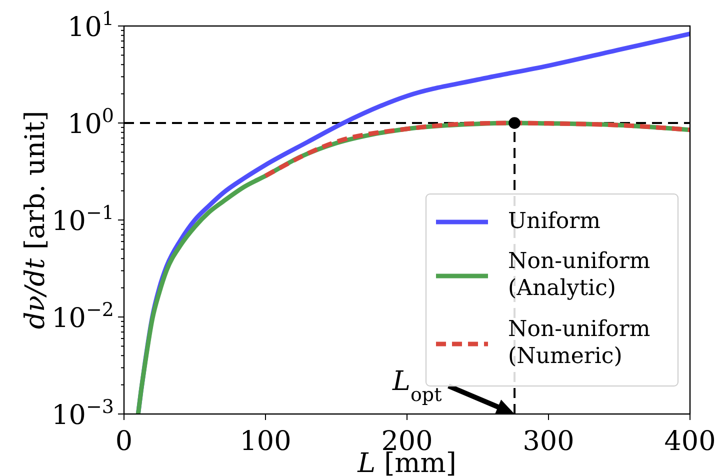  What do you see at coordinates (124, 441) in the screenshot?
I see `x-tick-label: 0` at bounding box center [124, 441].